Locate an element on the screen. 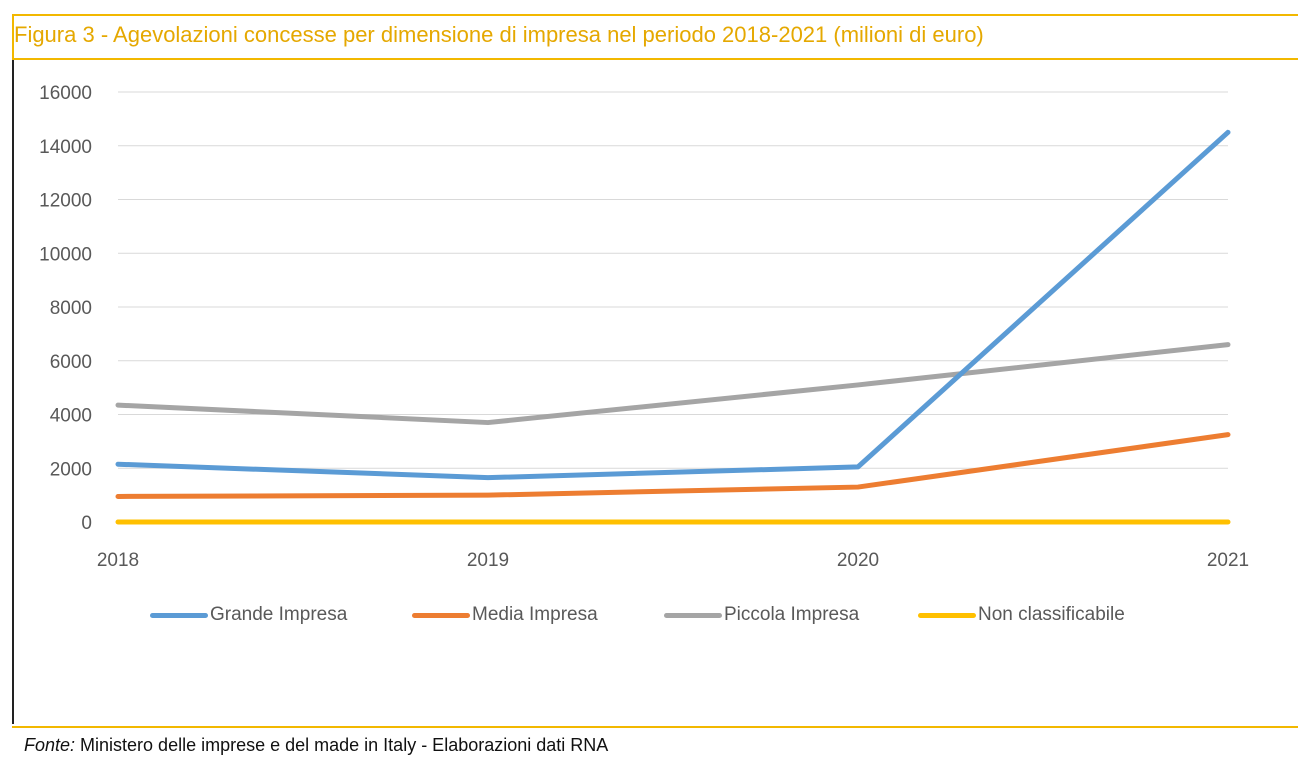 The image size is (1302, 761). x-tick-label: 2020 is located at coordinates (858, 560).